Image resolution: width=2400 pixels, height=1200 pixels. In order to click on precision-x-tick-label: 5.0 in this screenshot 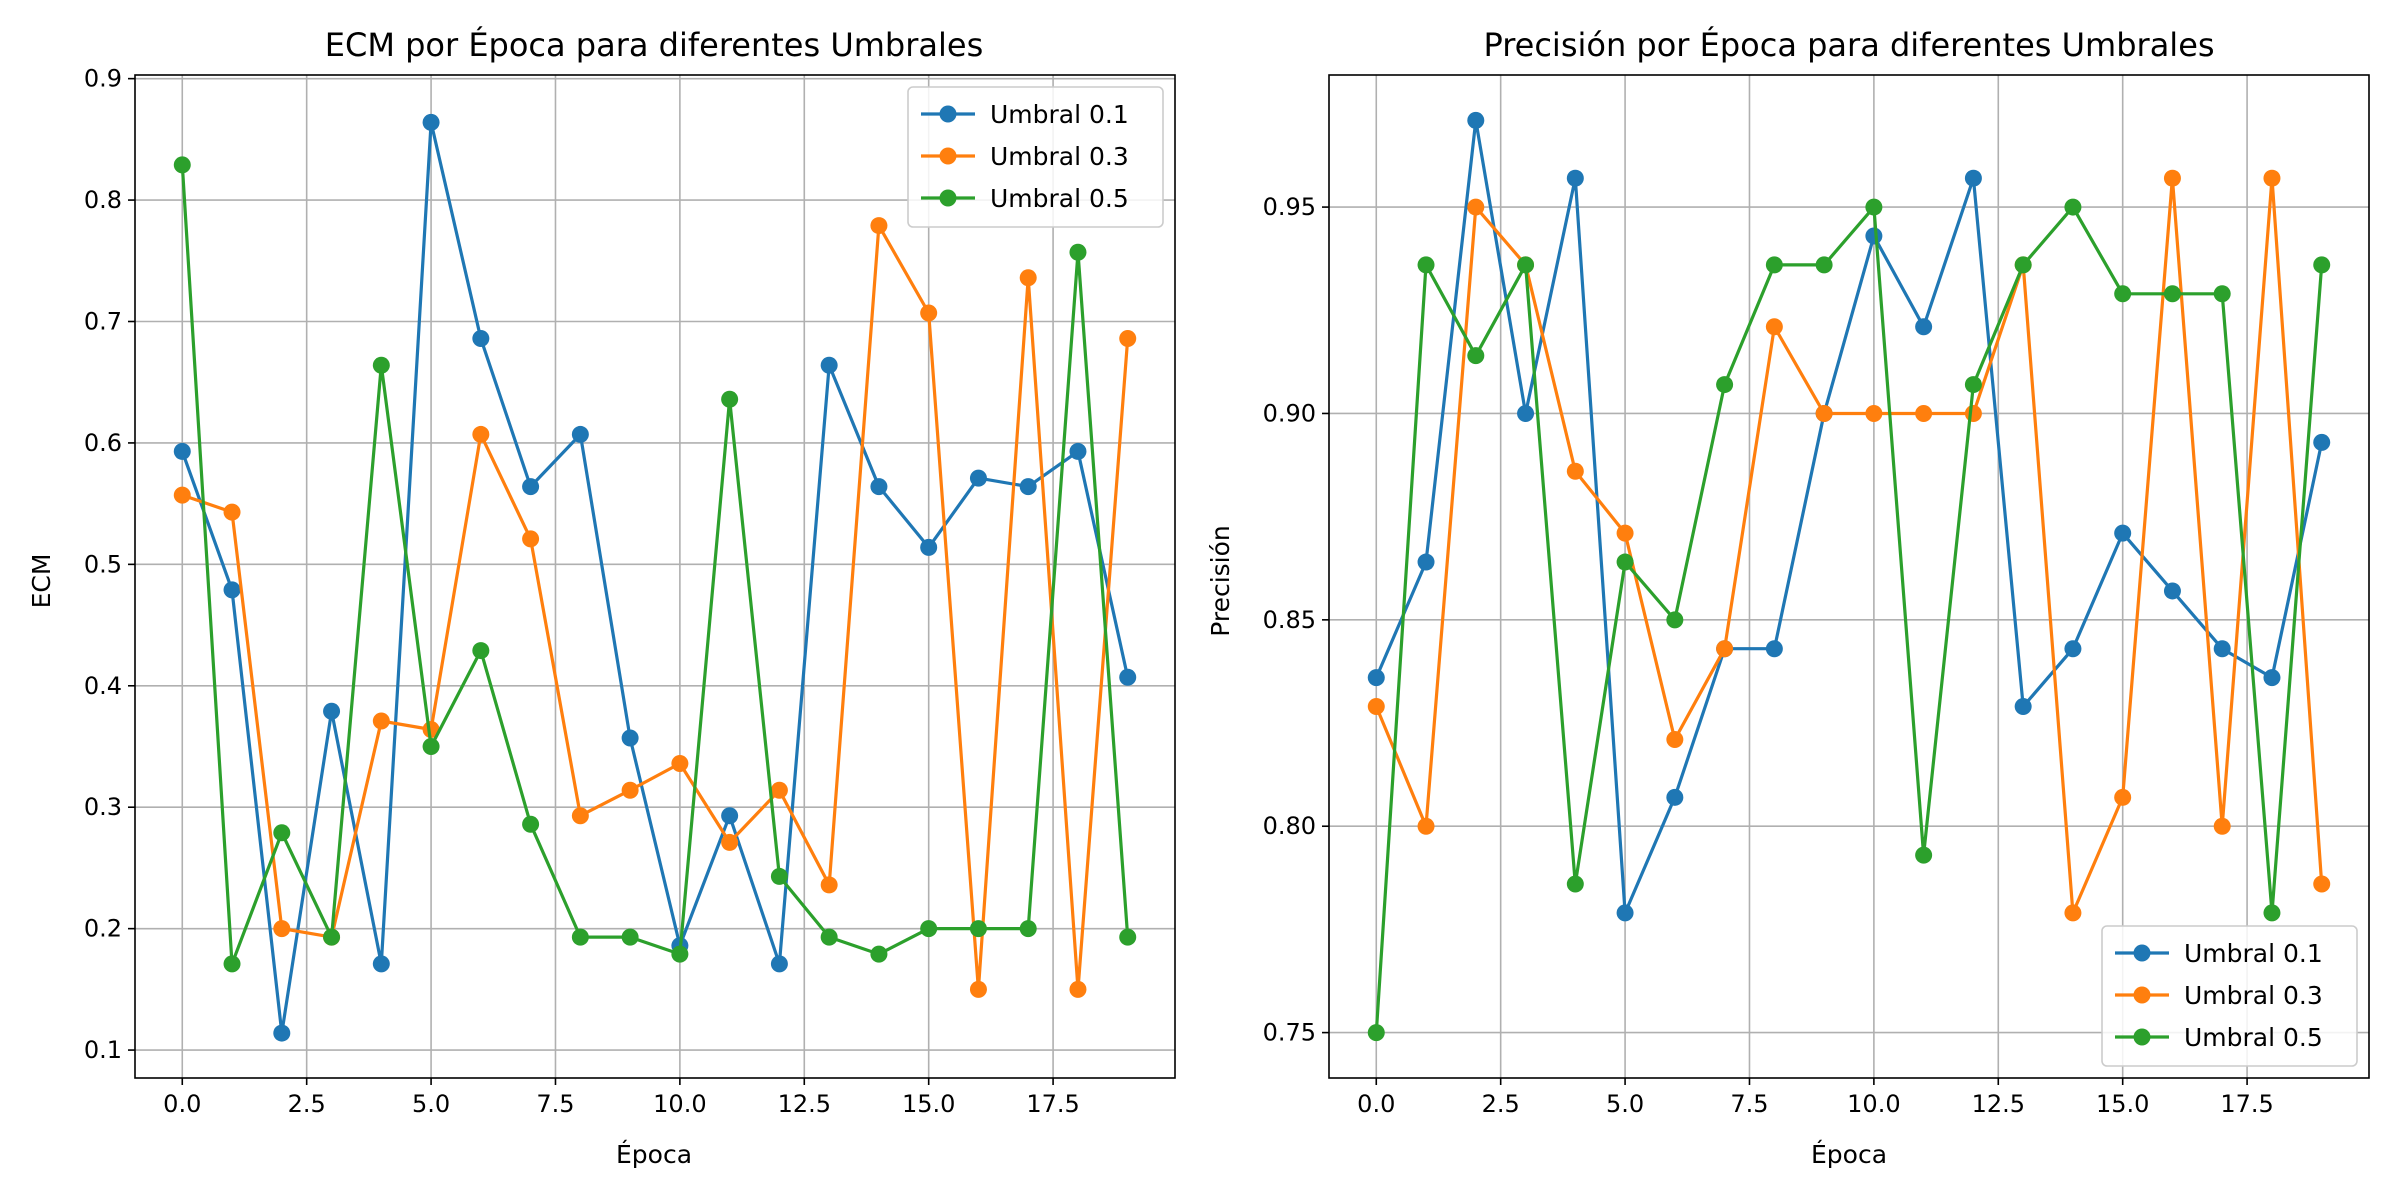, I will do `click(1625, 1104)`.